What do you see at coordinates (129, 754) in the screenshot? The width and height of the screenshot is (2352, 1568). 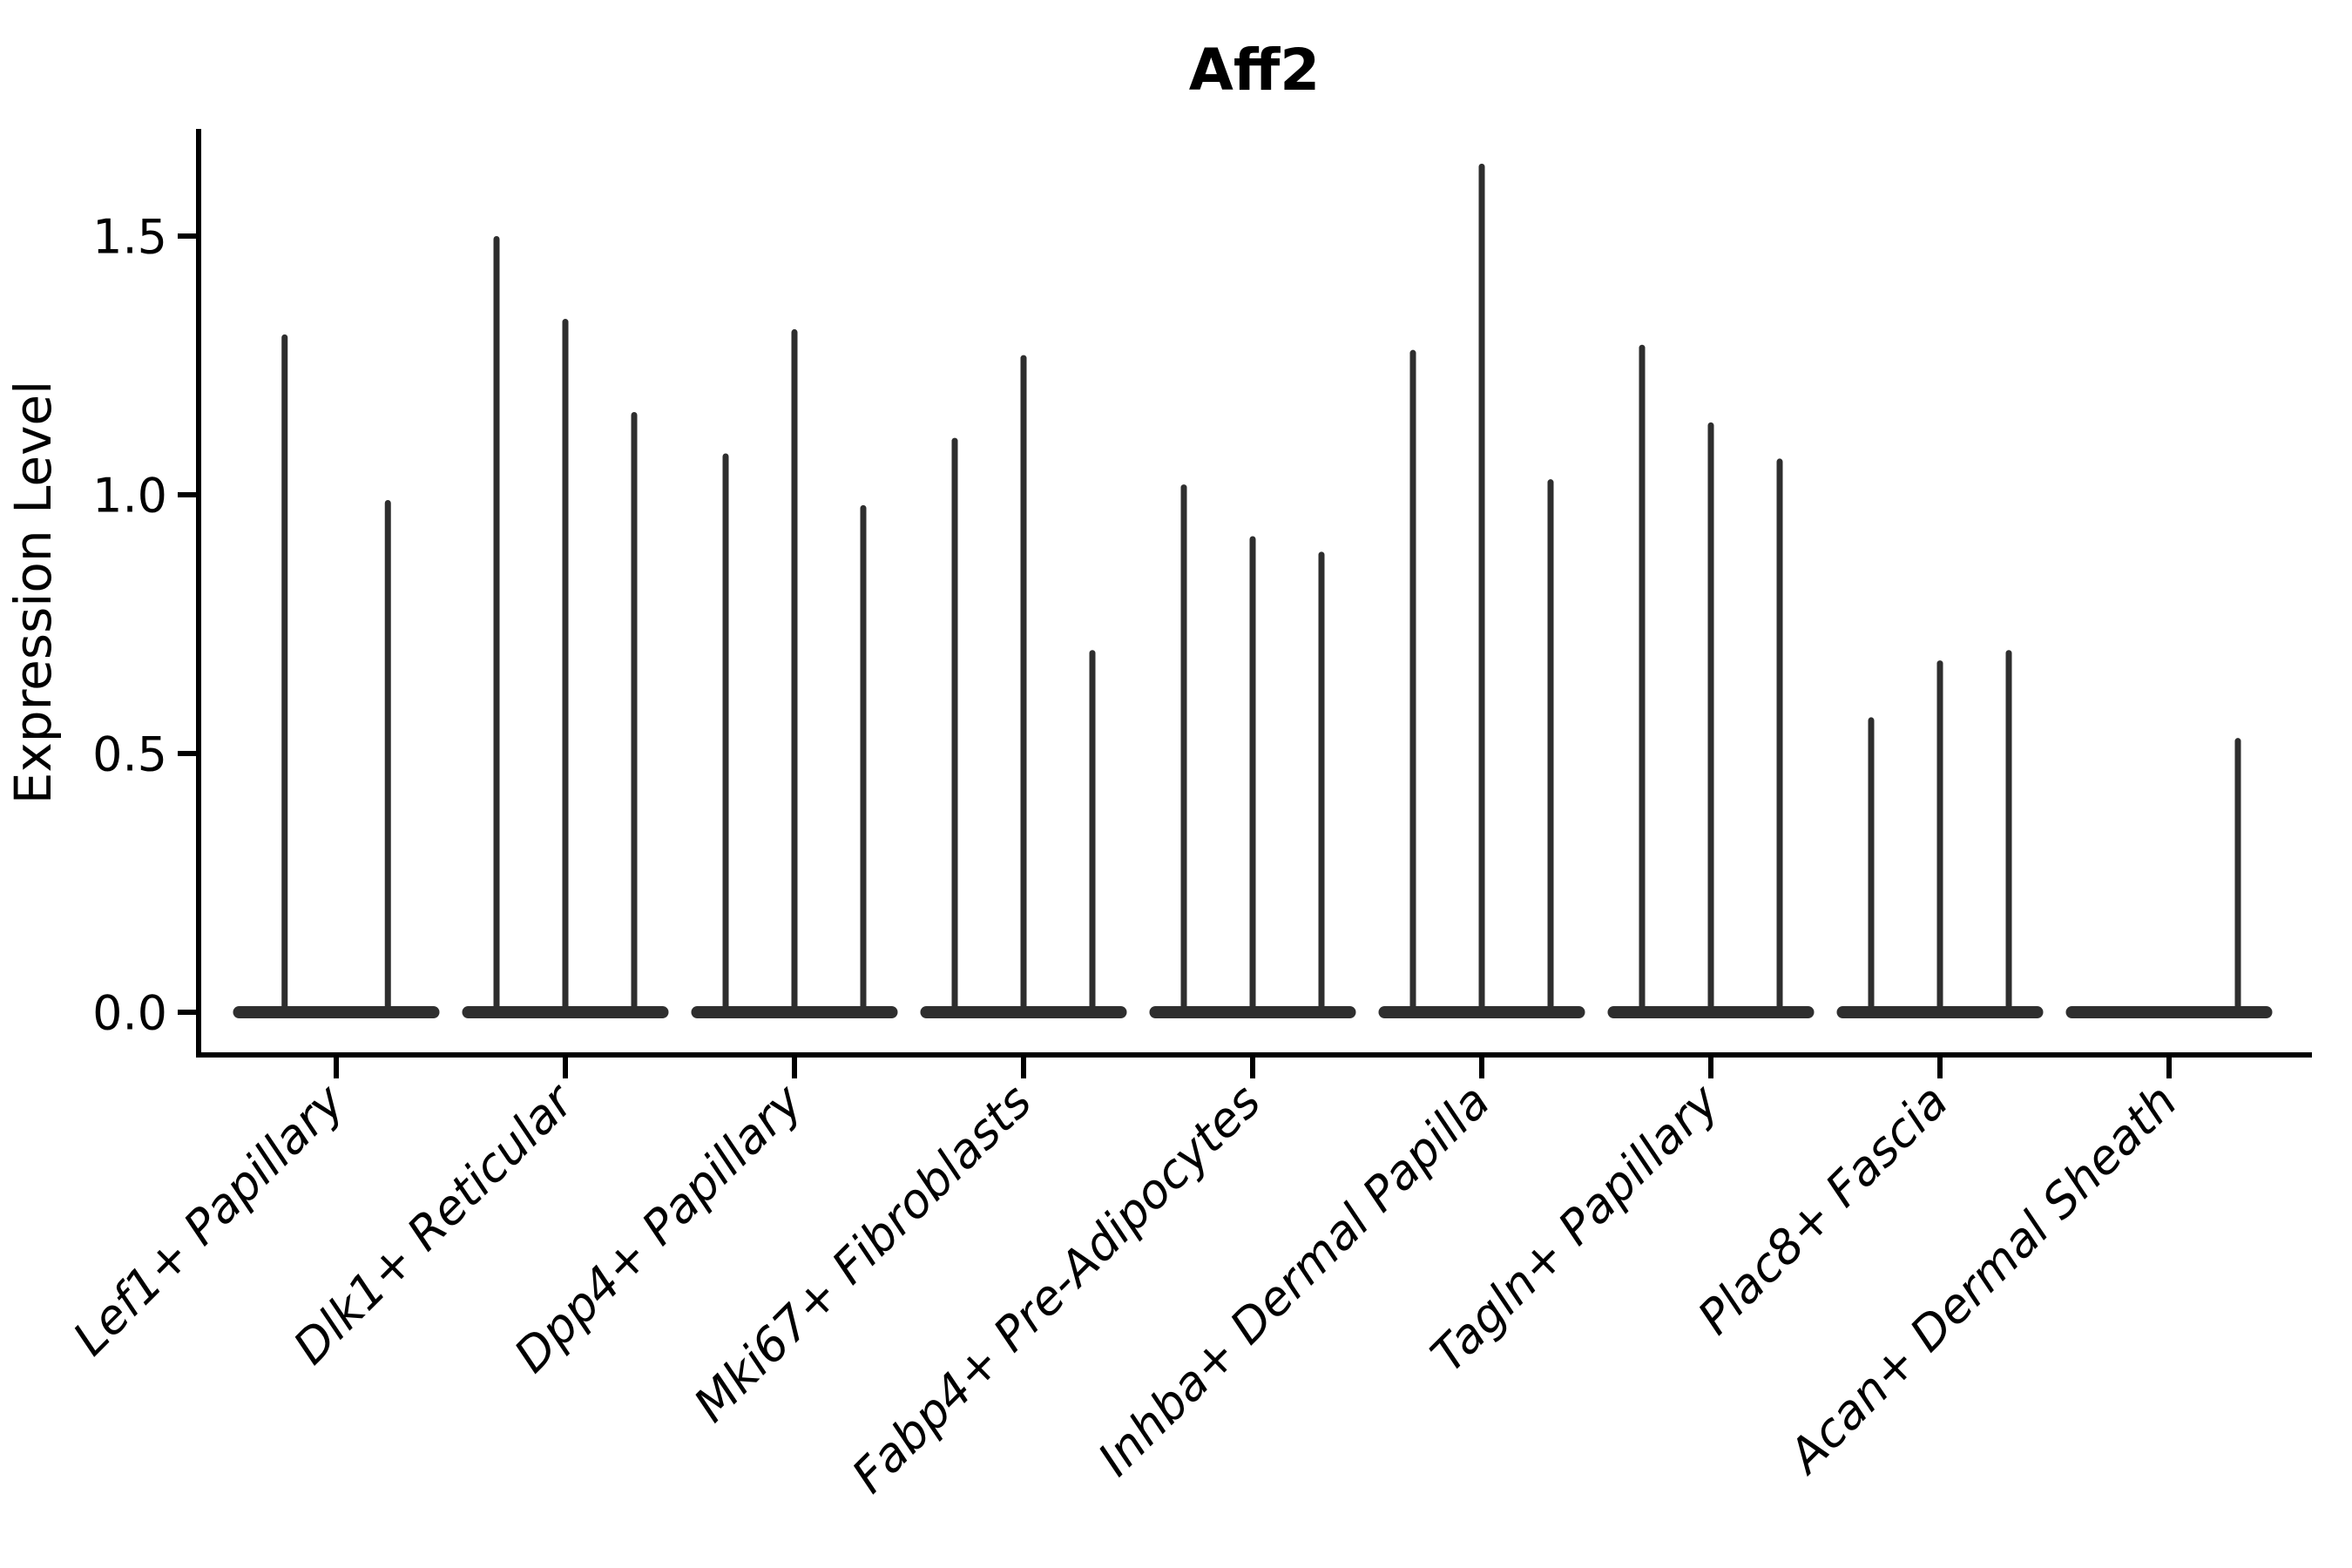 I see `y-tick-label: 0.5` at bounding box center [129, 754].